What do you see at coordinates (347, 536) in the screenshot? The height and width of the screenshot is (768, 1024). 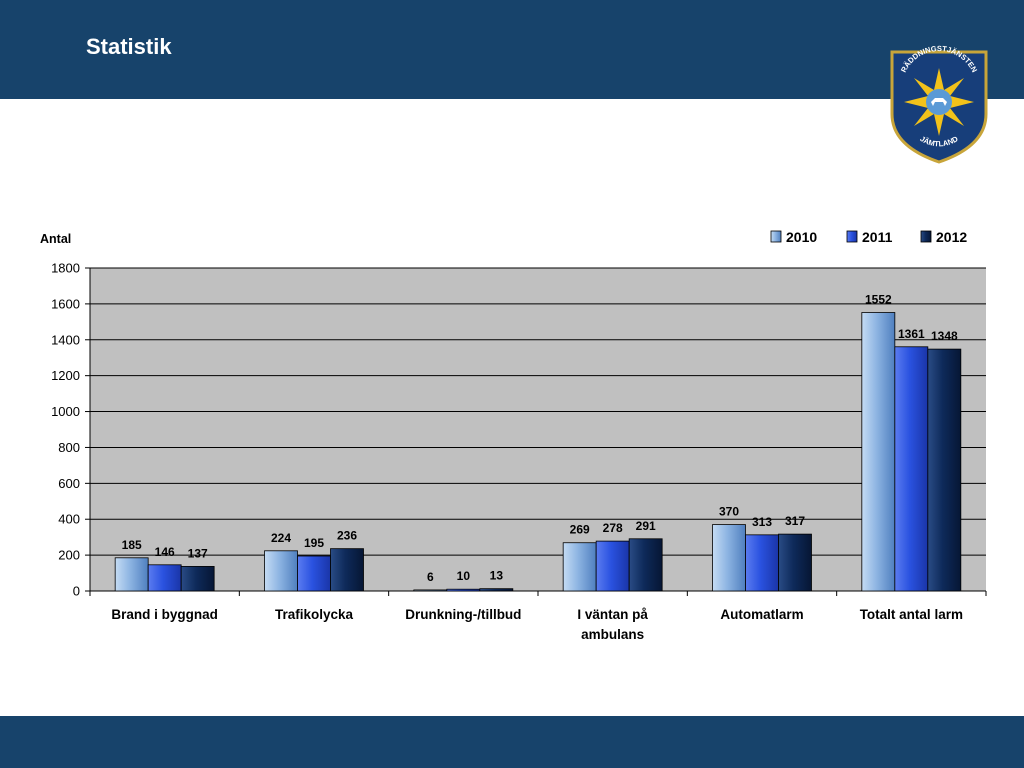 I see `data-label-2012-1: 236` at bounding box center [347, 536].